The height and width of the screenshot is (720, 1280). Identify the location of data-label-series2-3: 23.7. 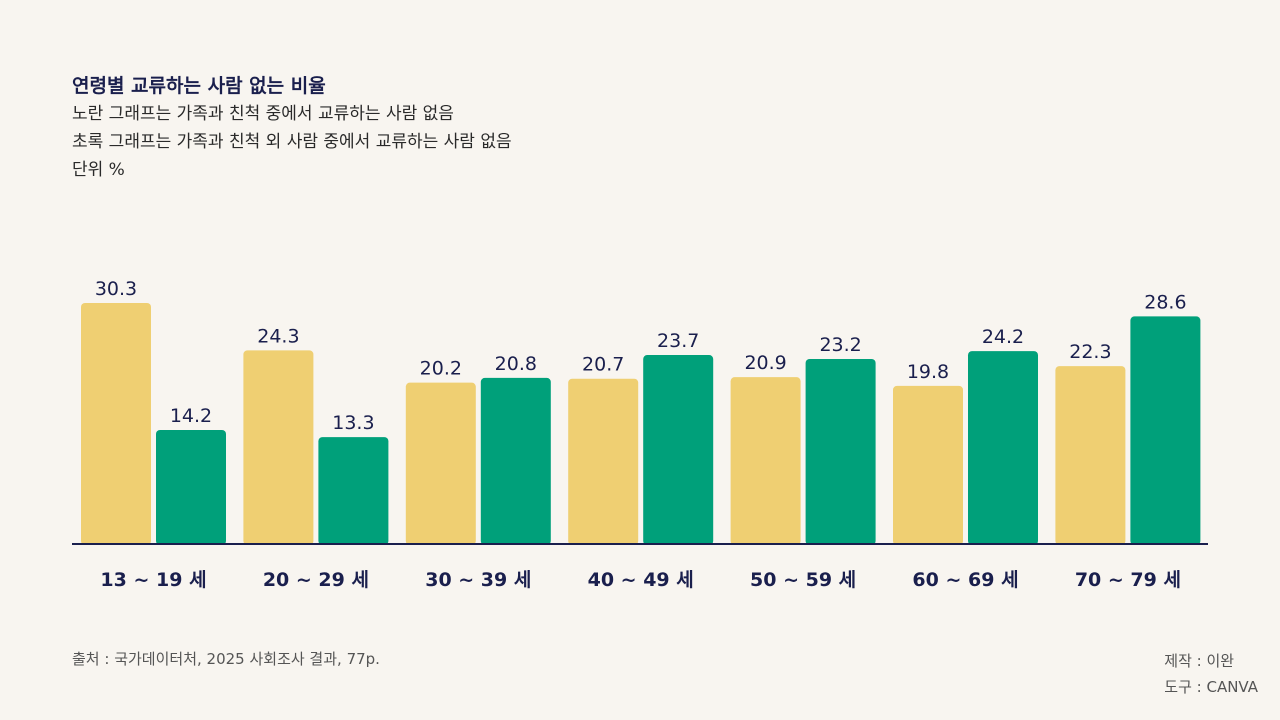
(678, 341).